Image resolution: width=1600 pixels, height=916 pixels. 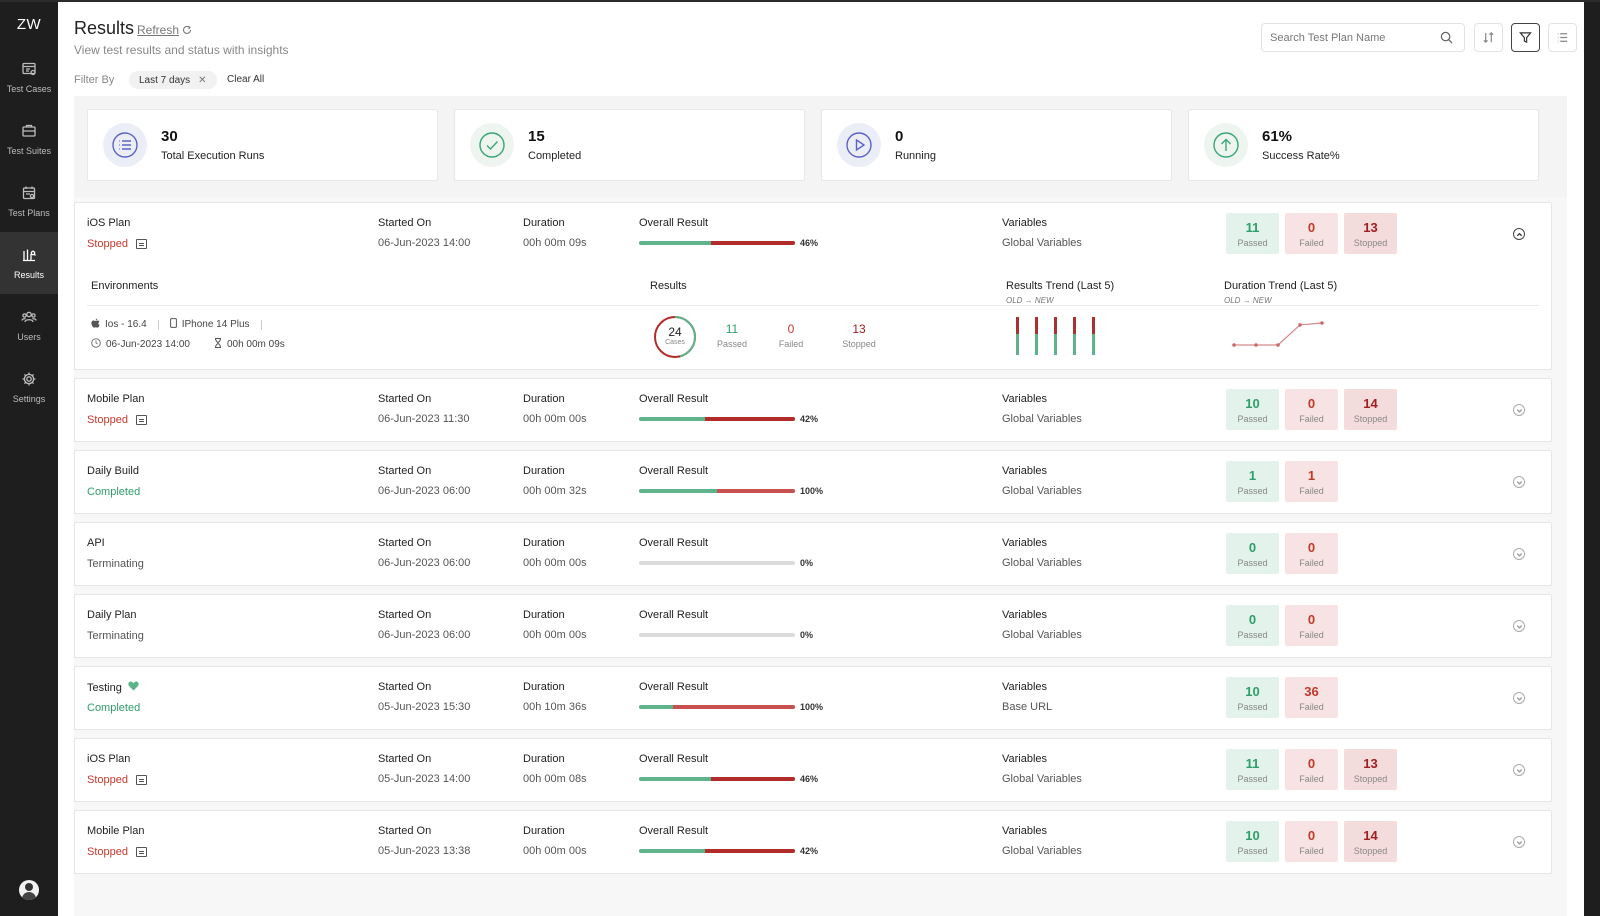 What do you see at coordinates (96, 543) in the screenshot?
I see `plan-name-label: API` at bounding box center [96, 543].